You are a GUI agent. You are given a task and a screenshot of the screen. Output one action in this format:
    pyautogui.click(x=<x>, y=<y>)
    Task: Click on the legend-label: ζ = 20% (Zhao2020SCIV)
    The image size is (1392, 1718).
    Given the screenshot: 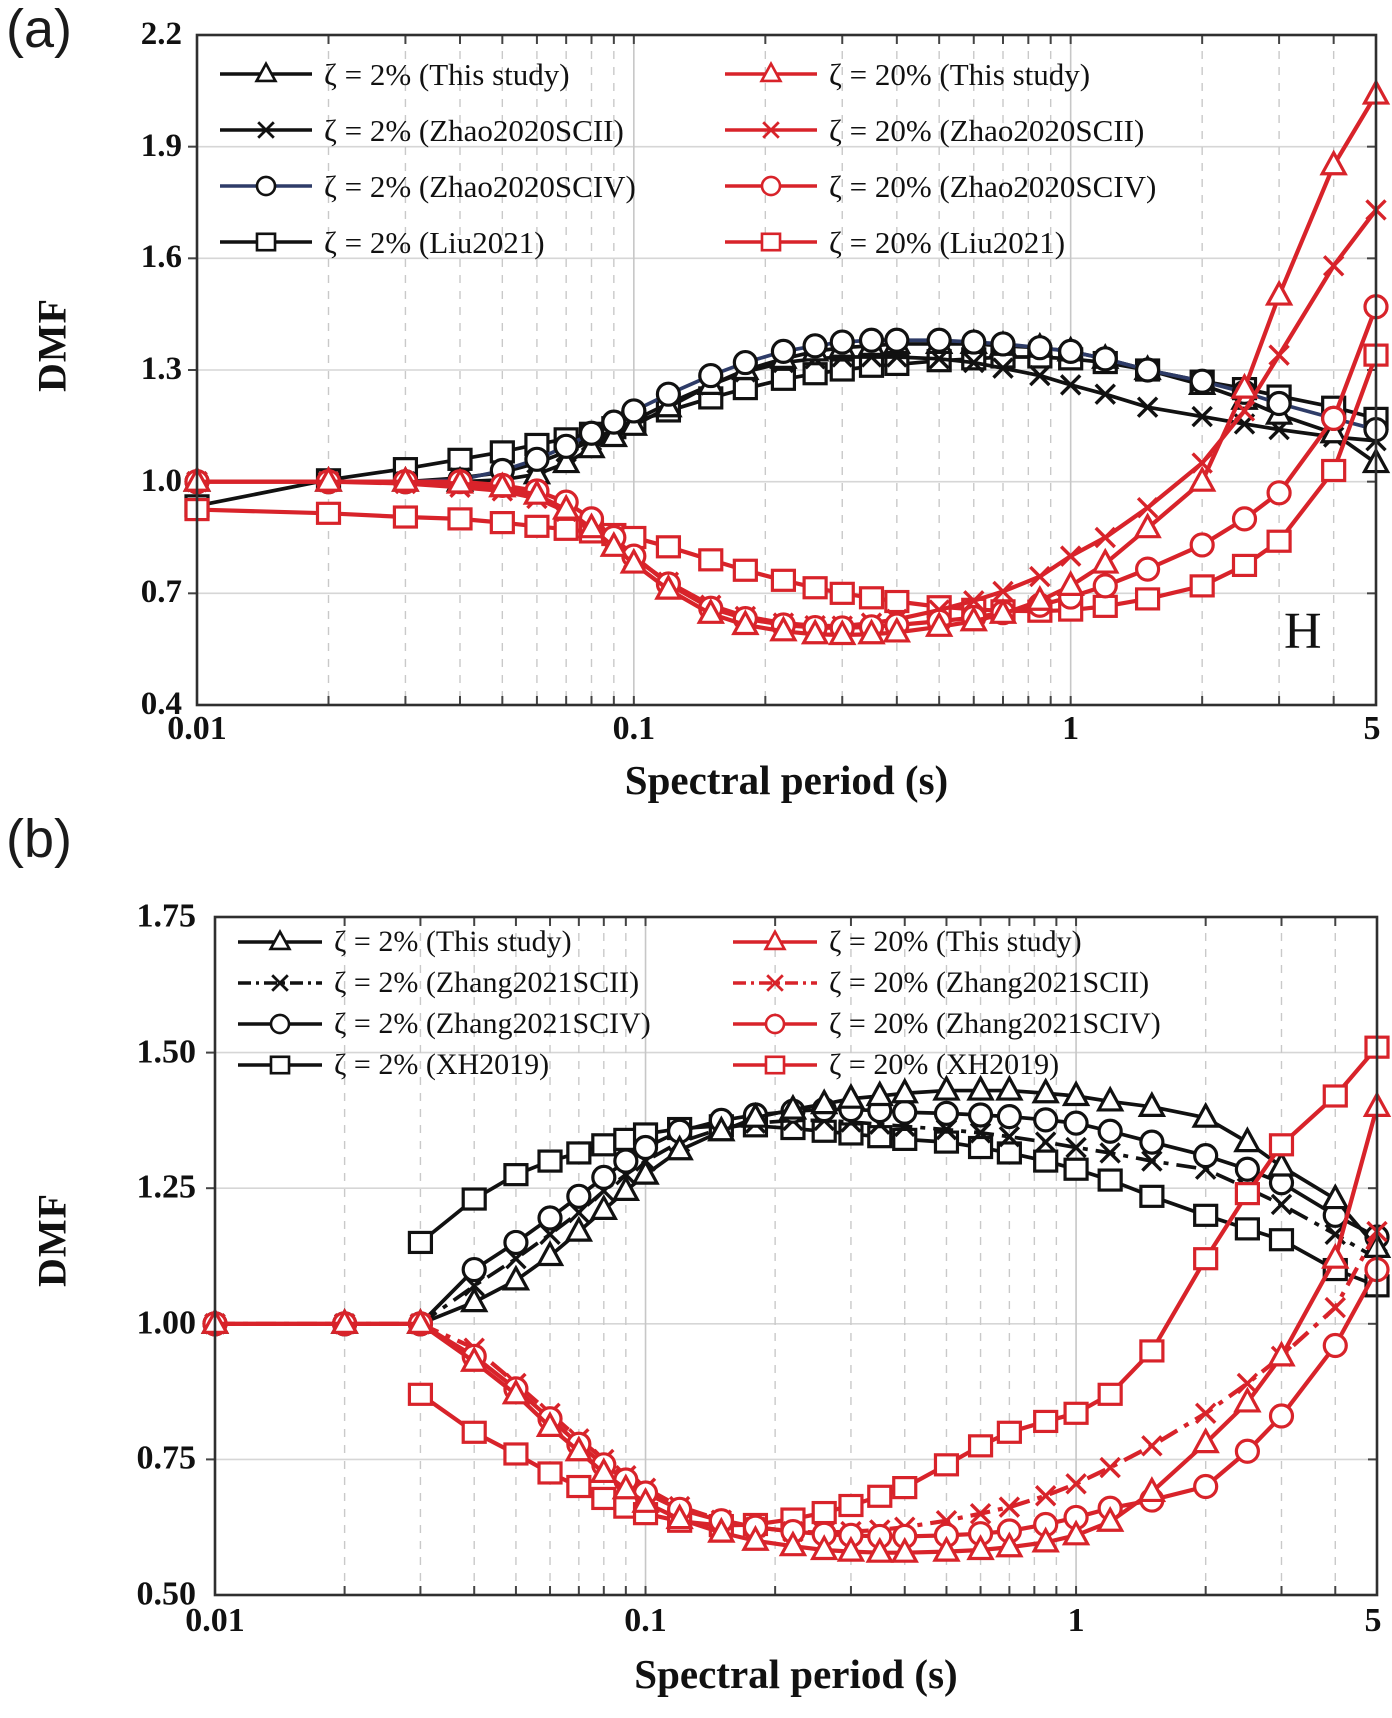 What is the action you would take?
    pyautogui.click(x=993, y=186)
    